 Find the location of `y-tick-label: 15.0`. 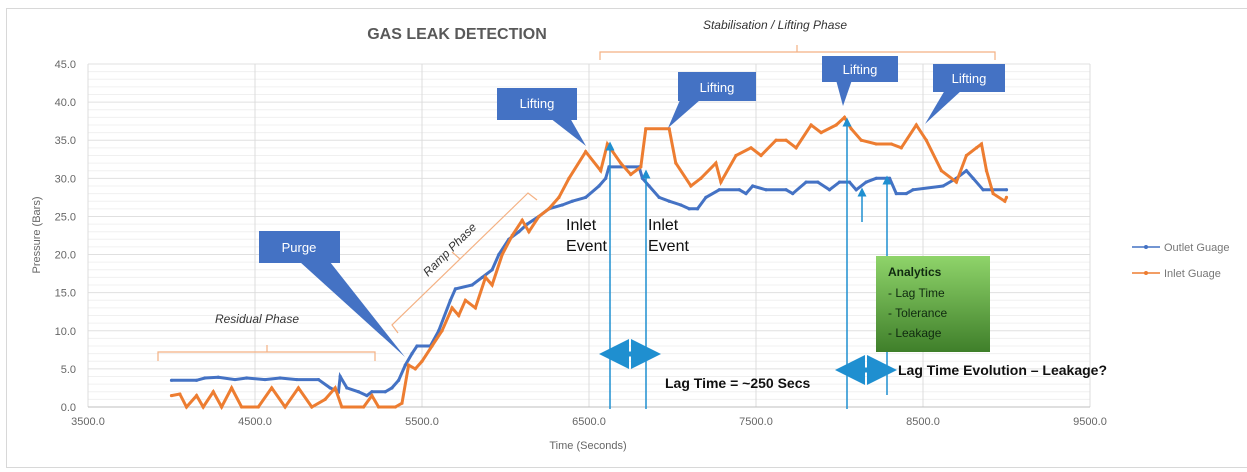

y-tick-label: 15.0 is located at coordinates (65, 294).